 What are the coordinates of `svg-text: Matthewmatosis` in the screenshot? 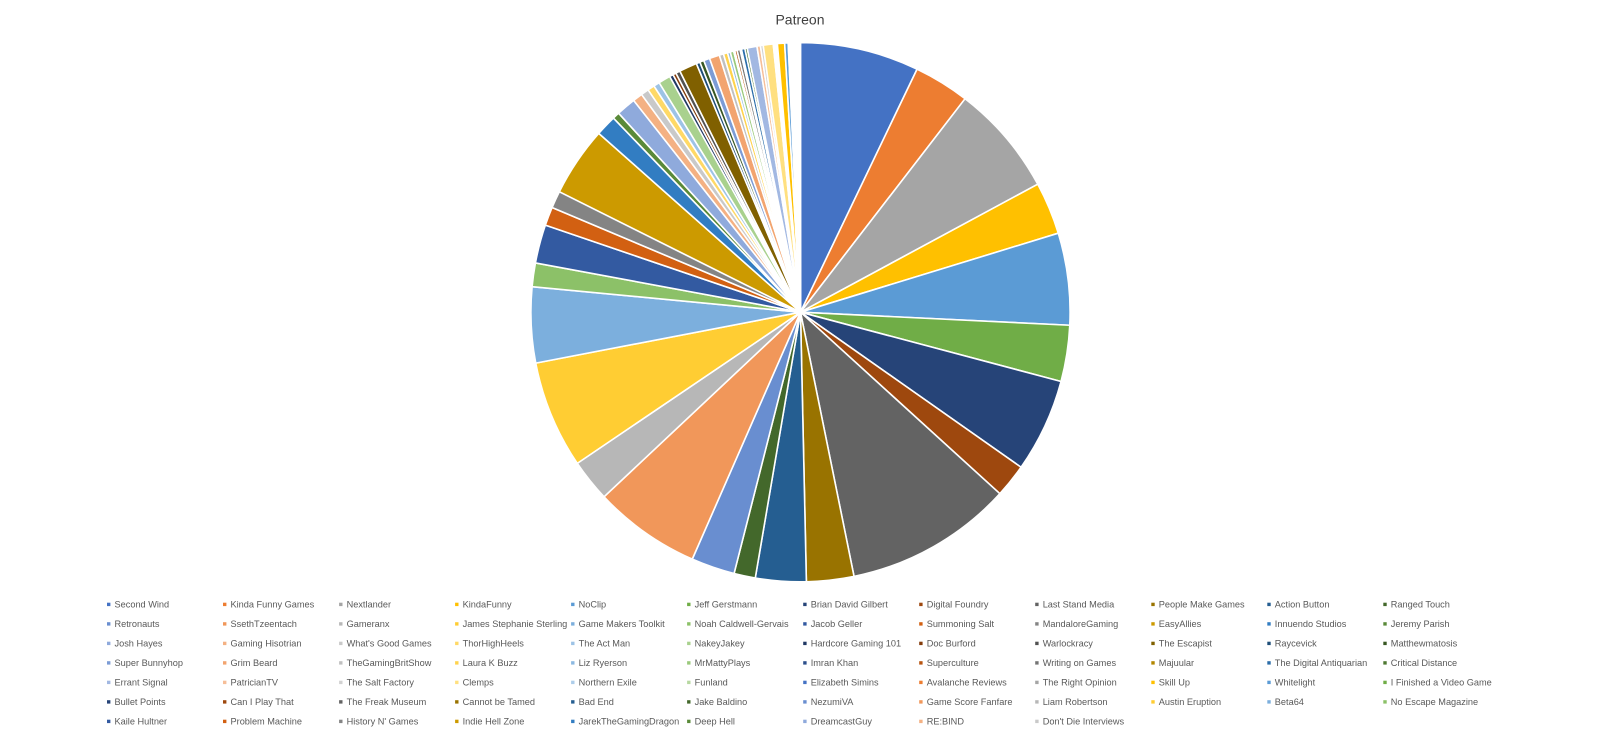 It's located at (1424, 644).